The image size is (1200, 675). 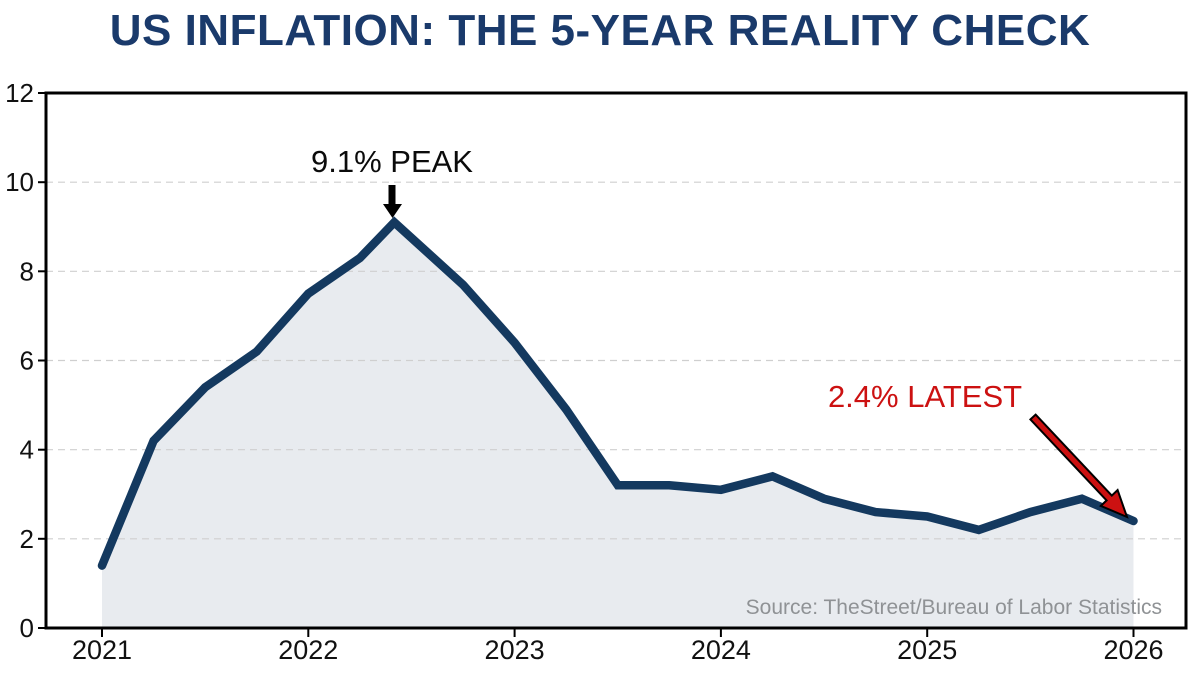 I want to click on x-tick-label: 2023, so click(x=515, y=650).